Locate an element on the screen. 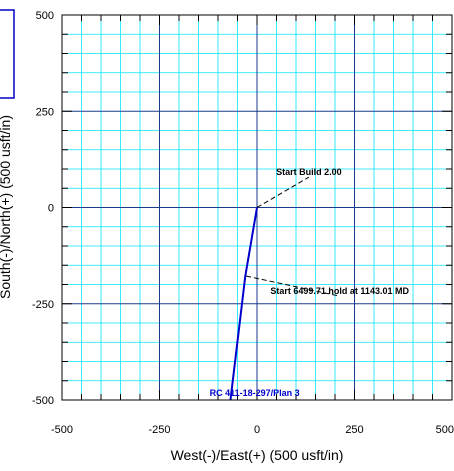 The width and height of the screenshot is (454, 471). y-tick-label: -500 is located at coordinates (43, 401).